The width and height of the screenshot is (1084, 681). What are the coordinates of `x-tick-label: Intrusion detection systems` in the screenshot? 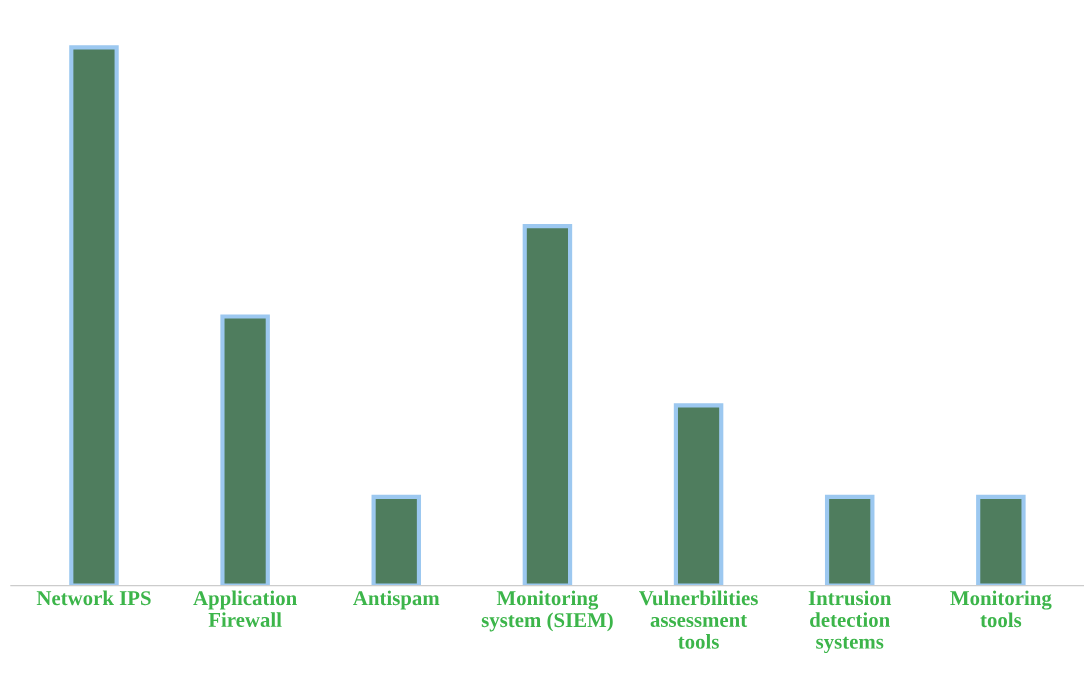 It's located at (850, 622).